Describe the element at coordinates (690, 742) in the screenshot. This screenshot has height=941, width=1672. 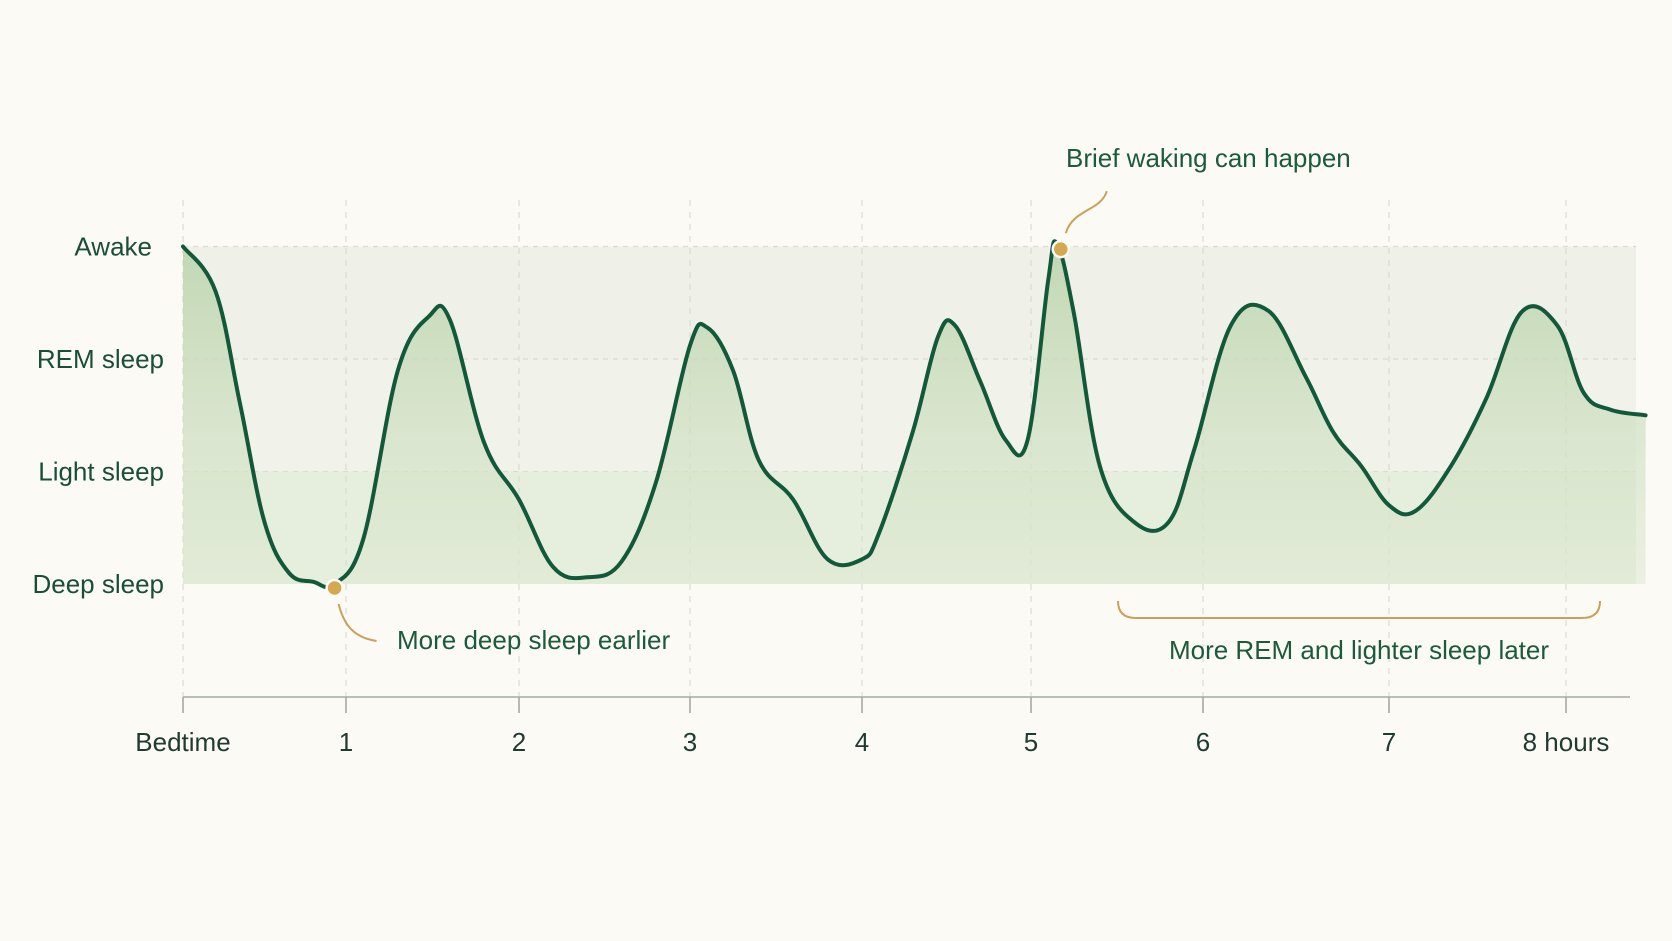
I see `x-tick-label-3: 3` at that location.